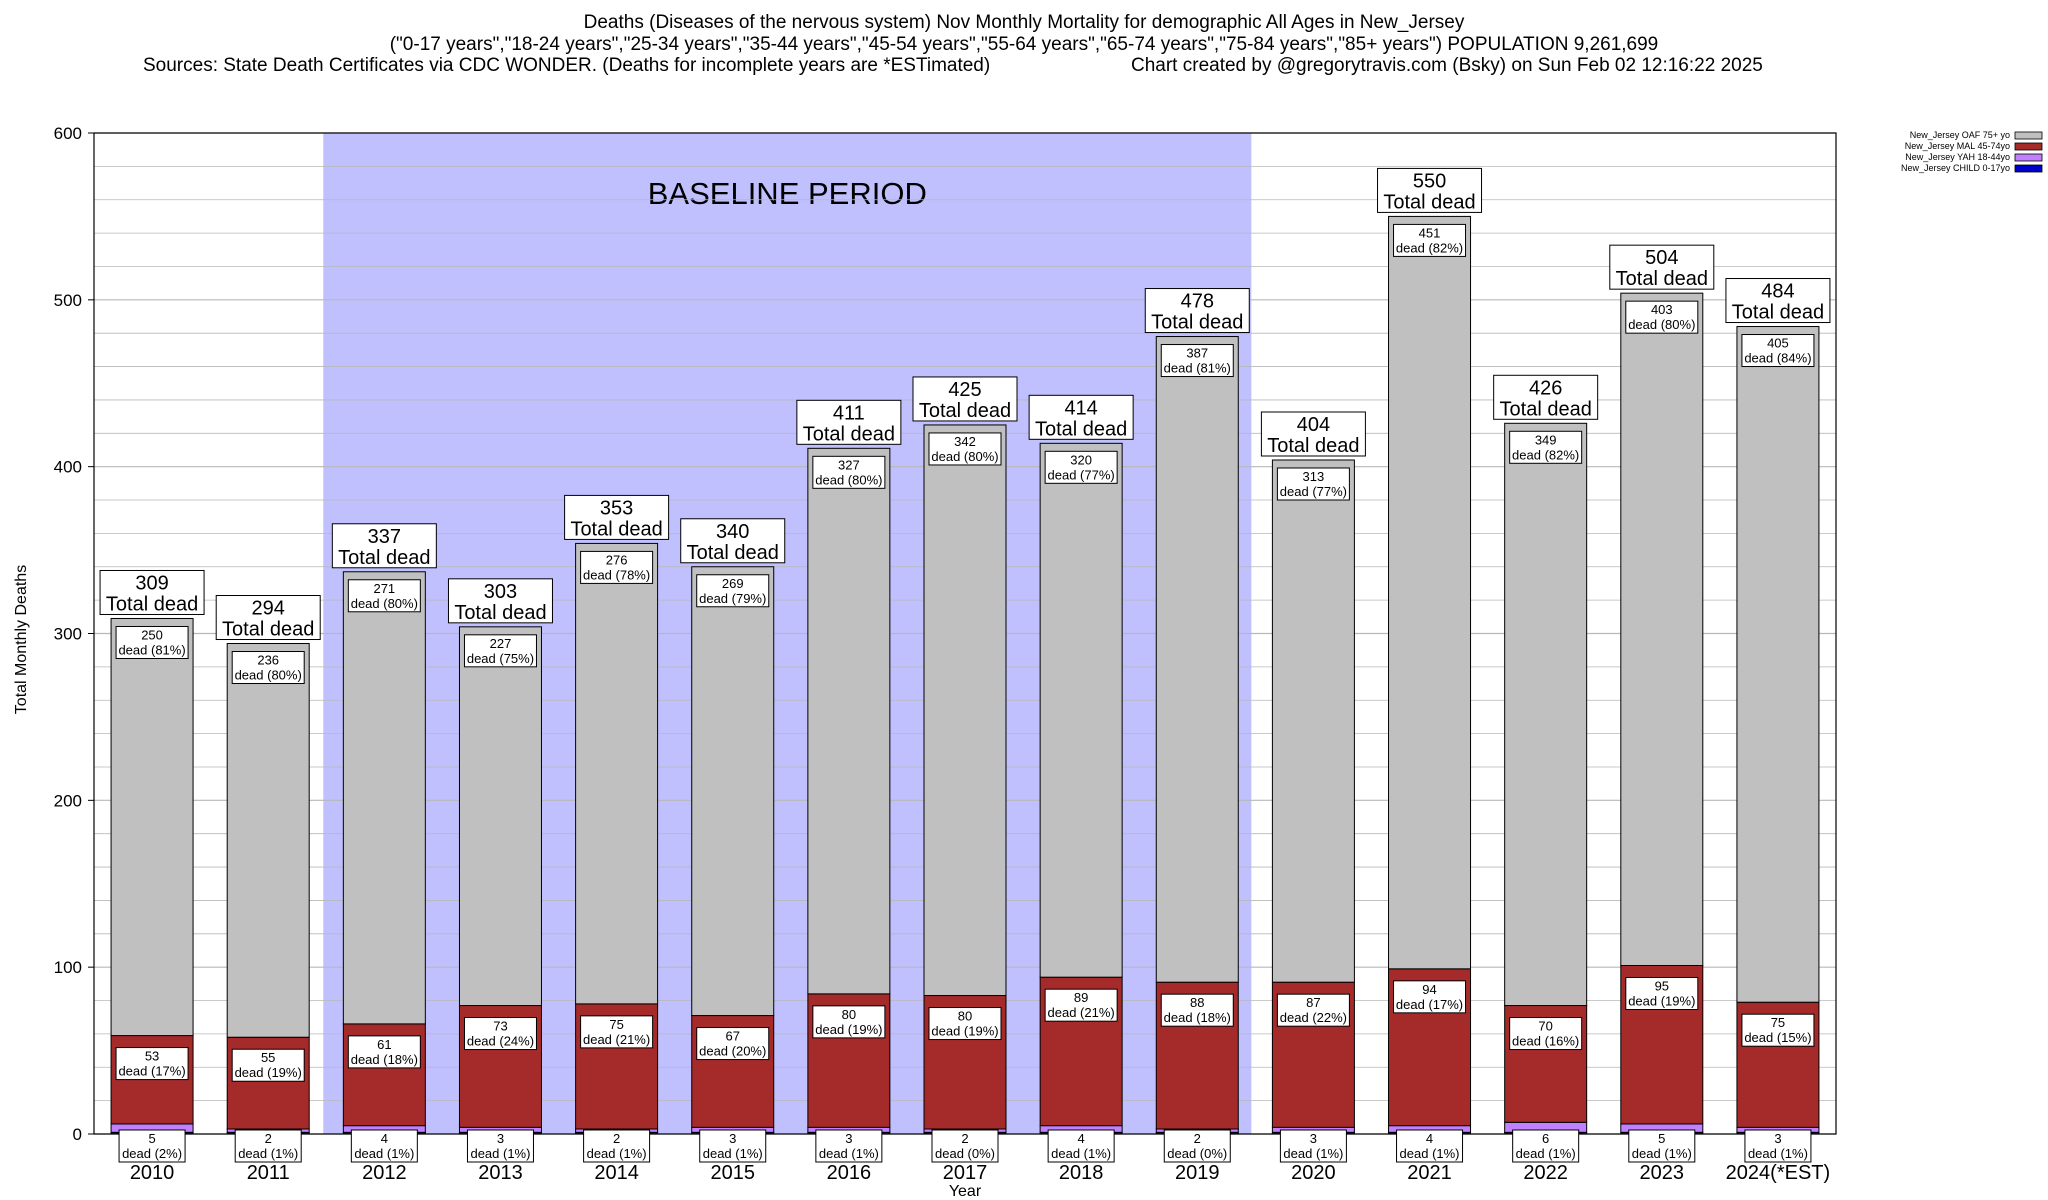 The width and height of the screenshot is (2048, 1200). I want to click on total-label-value: 504, so click(1661, 258).